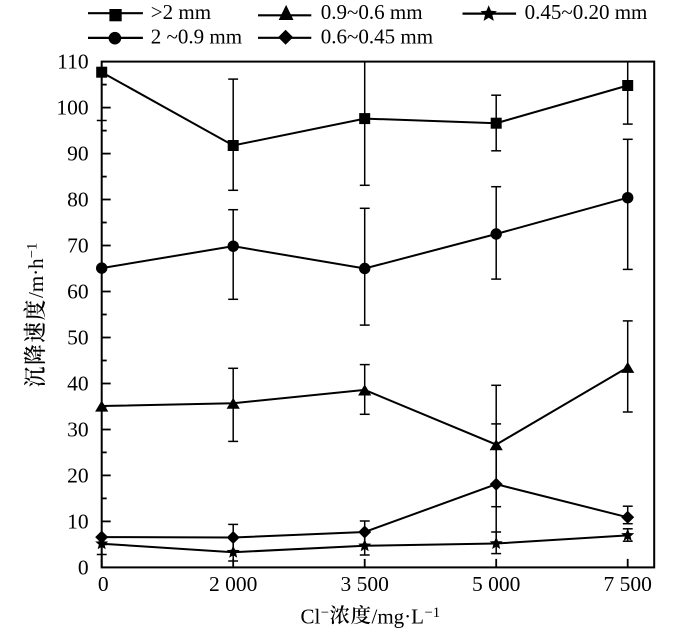 The image size is (700, 632). Describe the element at coordinates (72, 62) in the screenshot. I see `svg-text: 110` at that location.